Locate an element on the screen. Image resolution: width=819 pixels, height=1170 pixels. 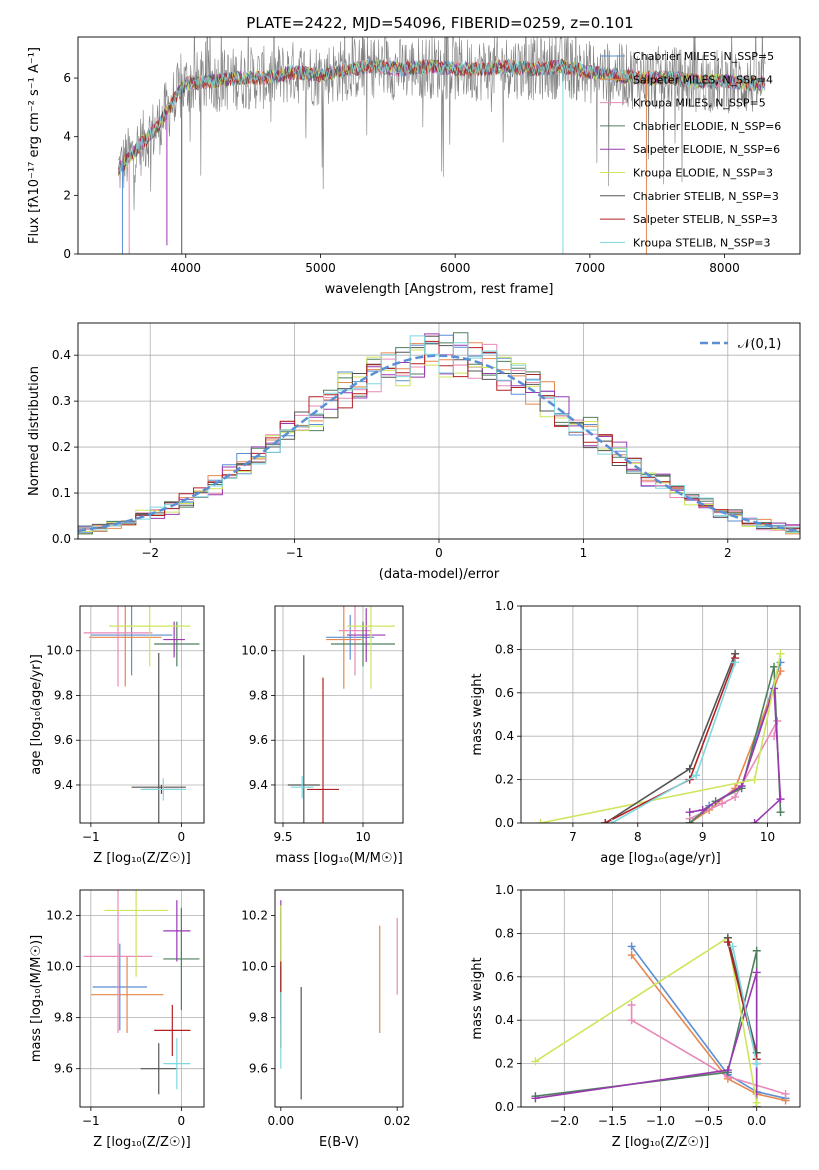
mass-vs-Z-ytick-label: 10.2 is located at coordinates (59, 916).